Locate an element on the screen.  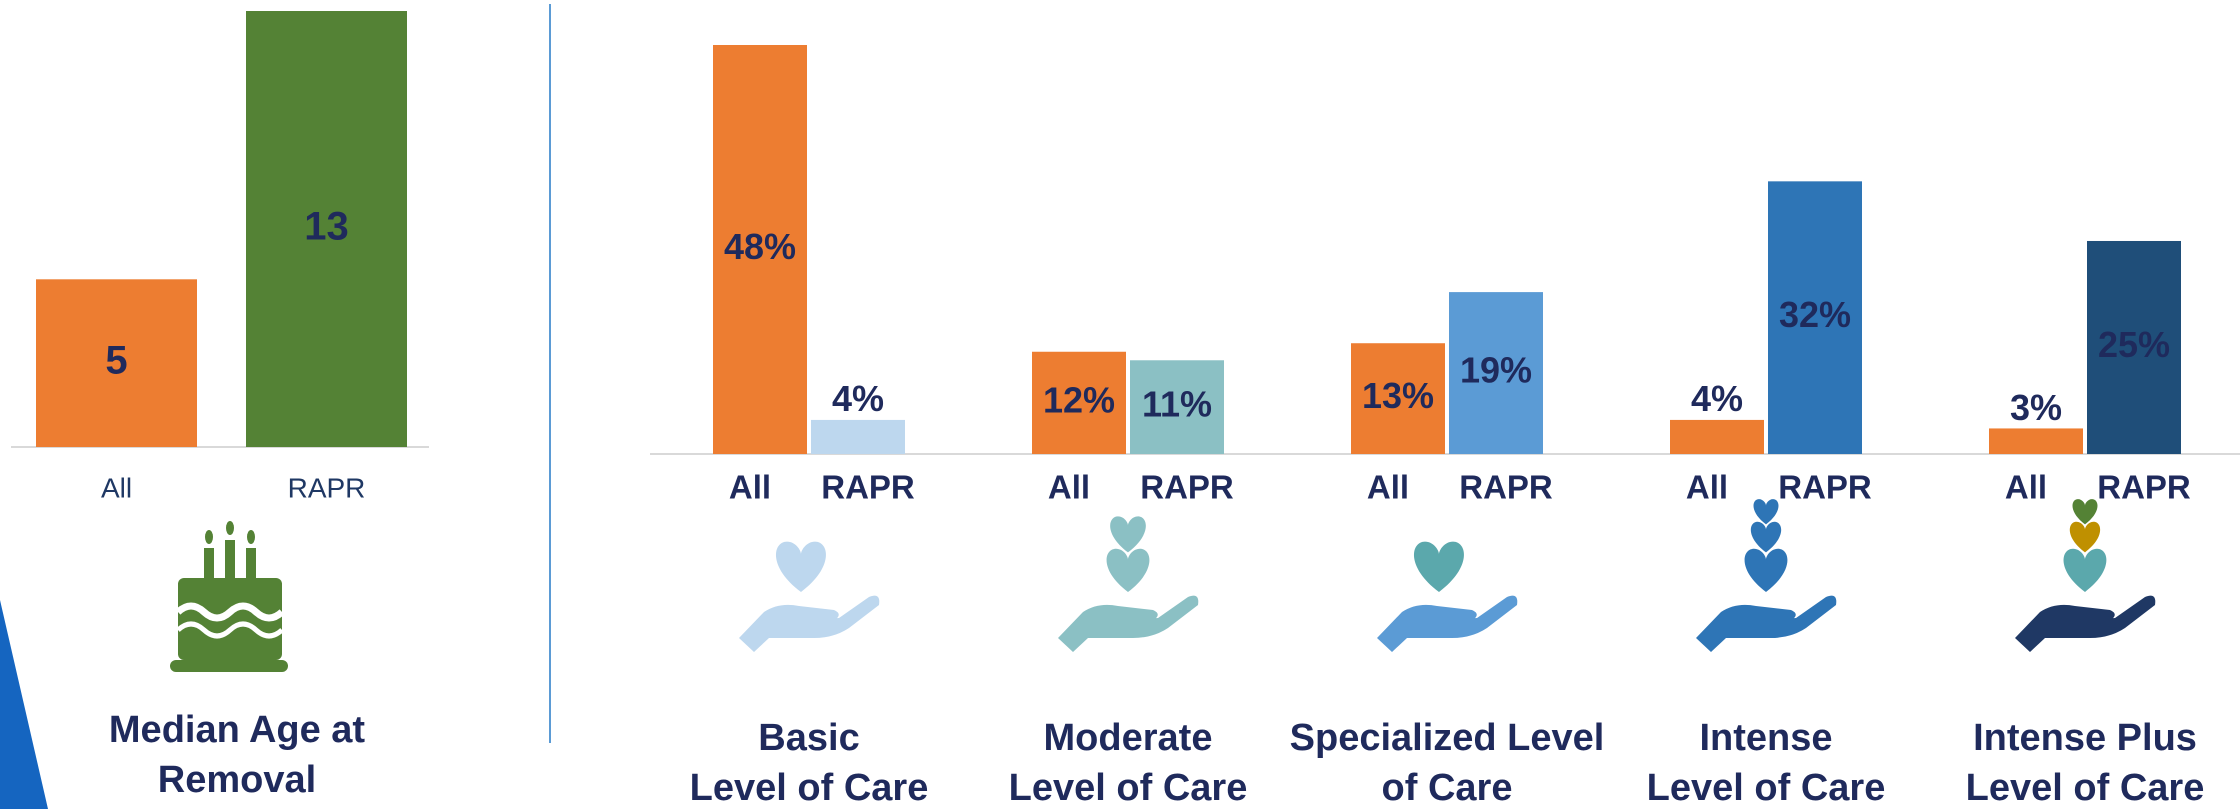
value-label: 13% is located at coordinates (1398, 395).